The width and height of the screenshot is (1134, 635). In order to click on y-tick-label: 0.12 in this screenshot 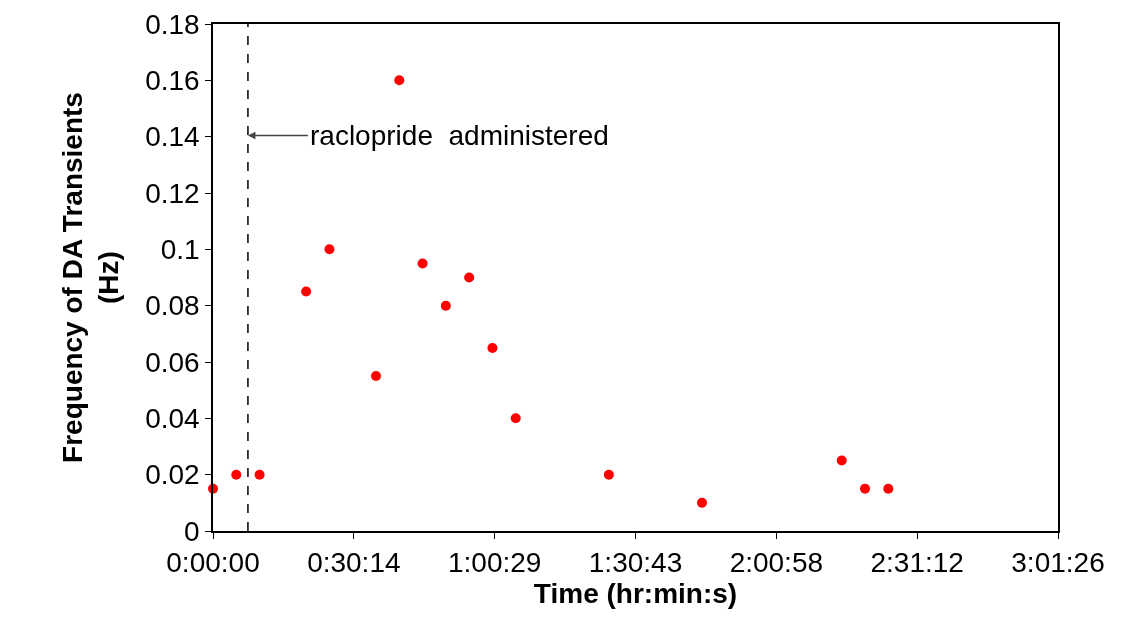, I will do `click(172, 193)`.